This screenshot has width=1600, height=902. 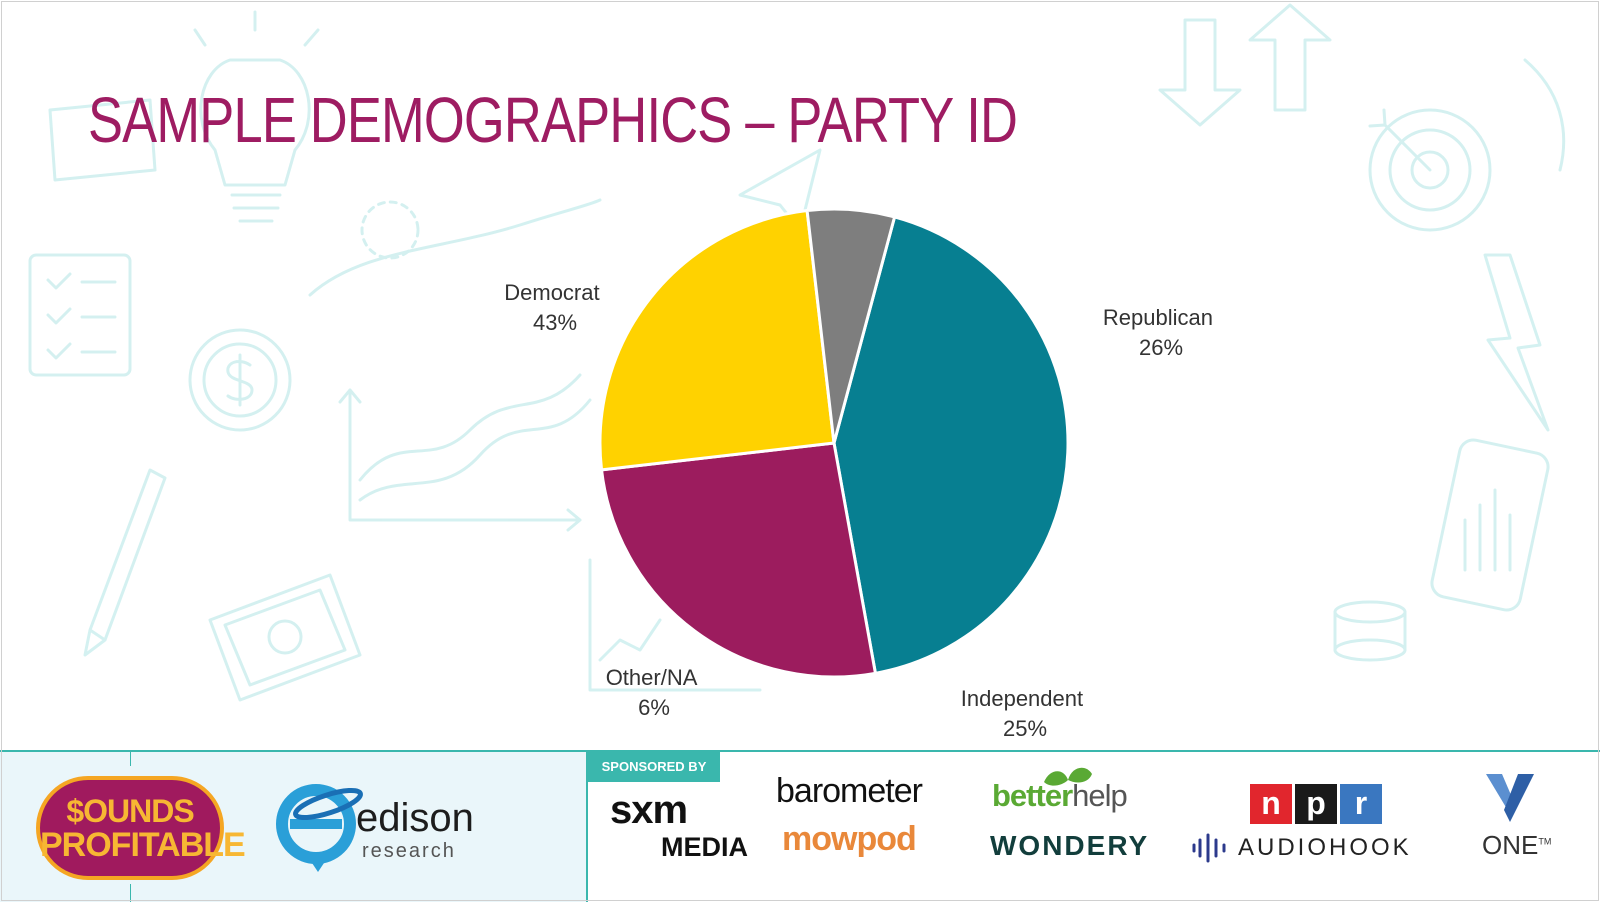 What do you see at coordinates (1271, 804) in the screenshot?
I see `npr-letter-n: n` at bounding box center [1271, 804].